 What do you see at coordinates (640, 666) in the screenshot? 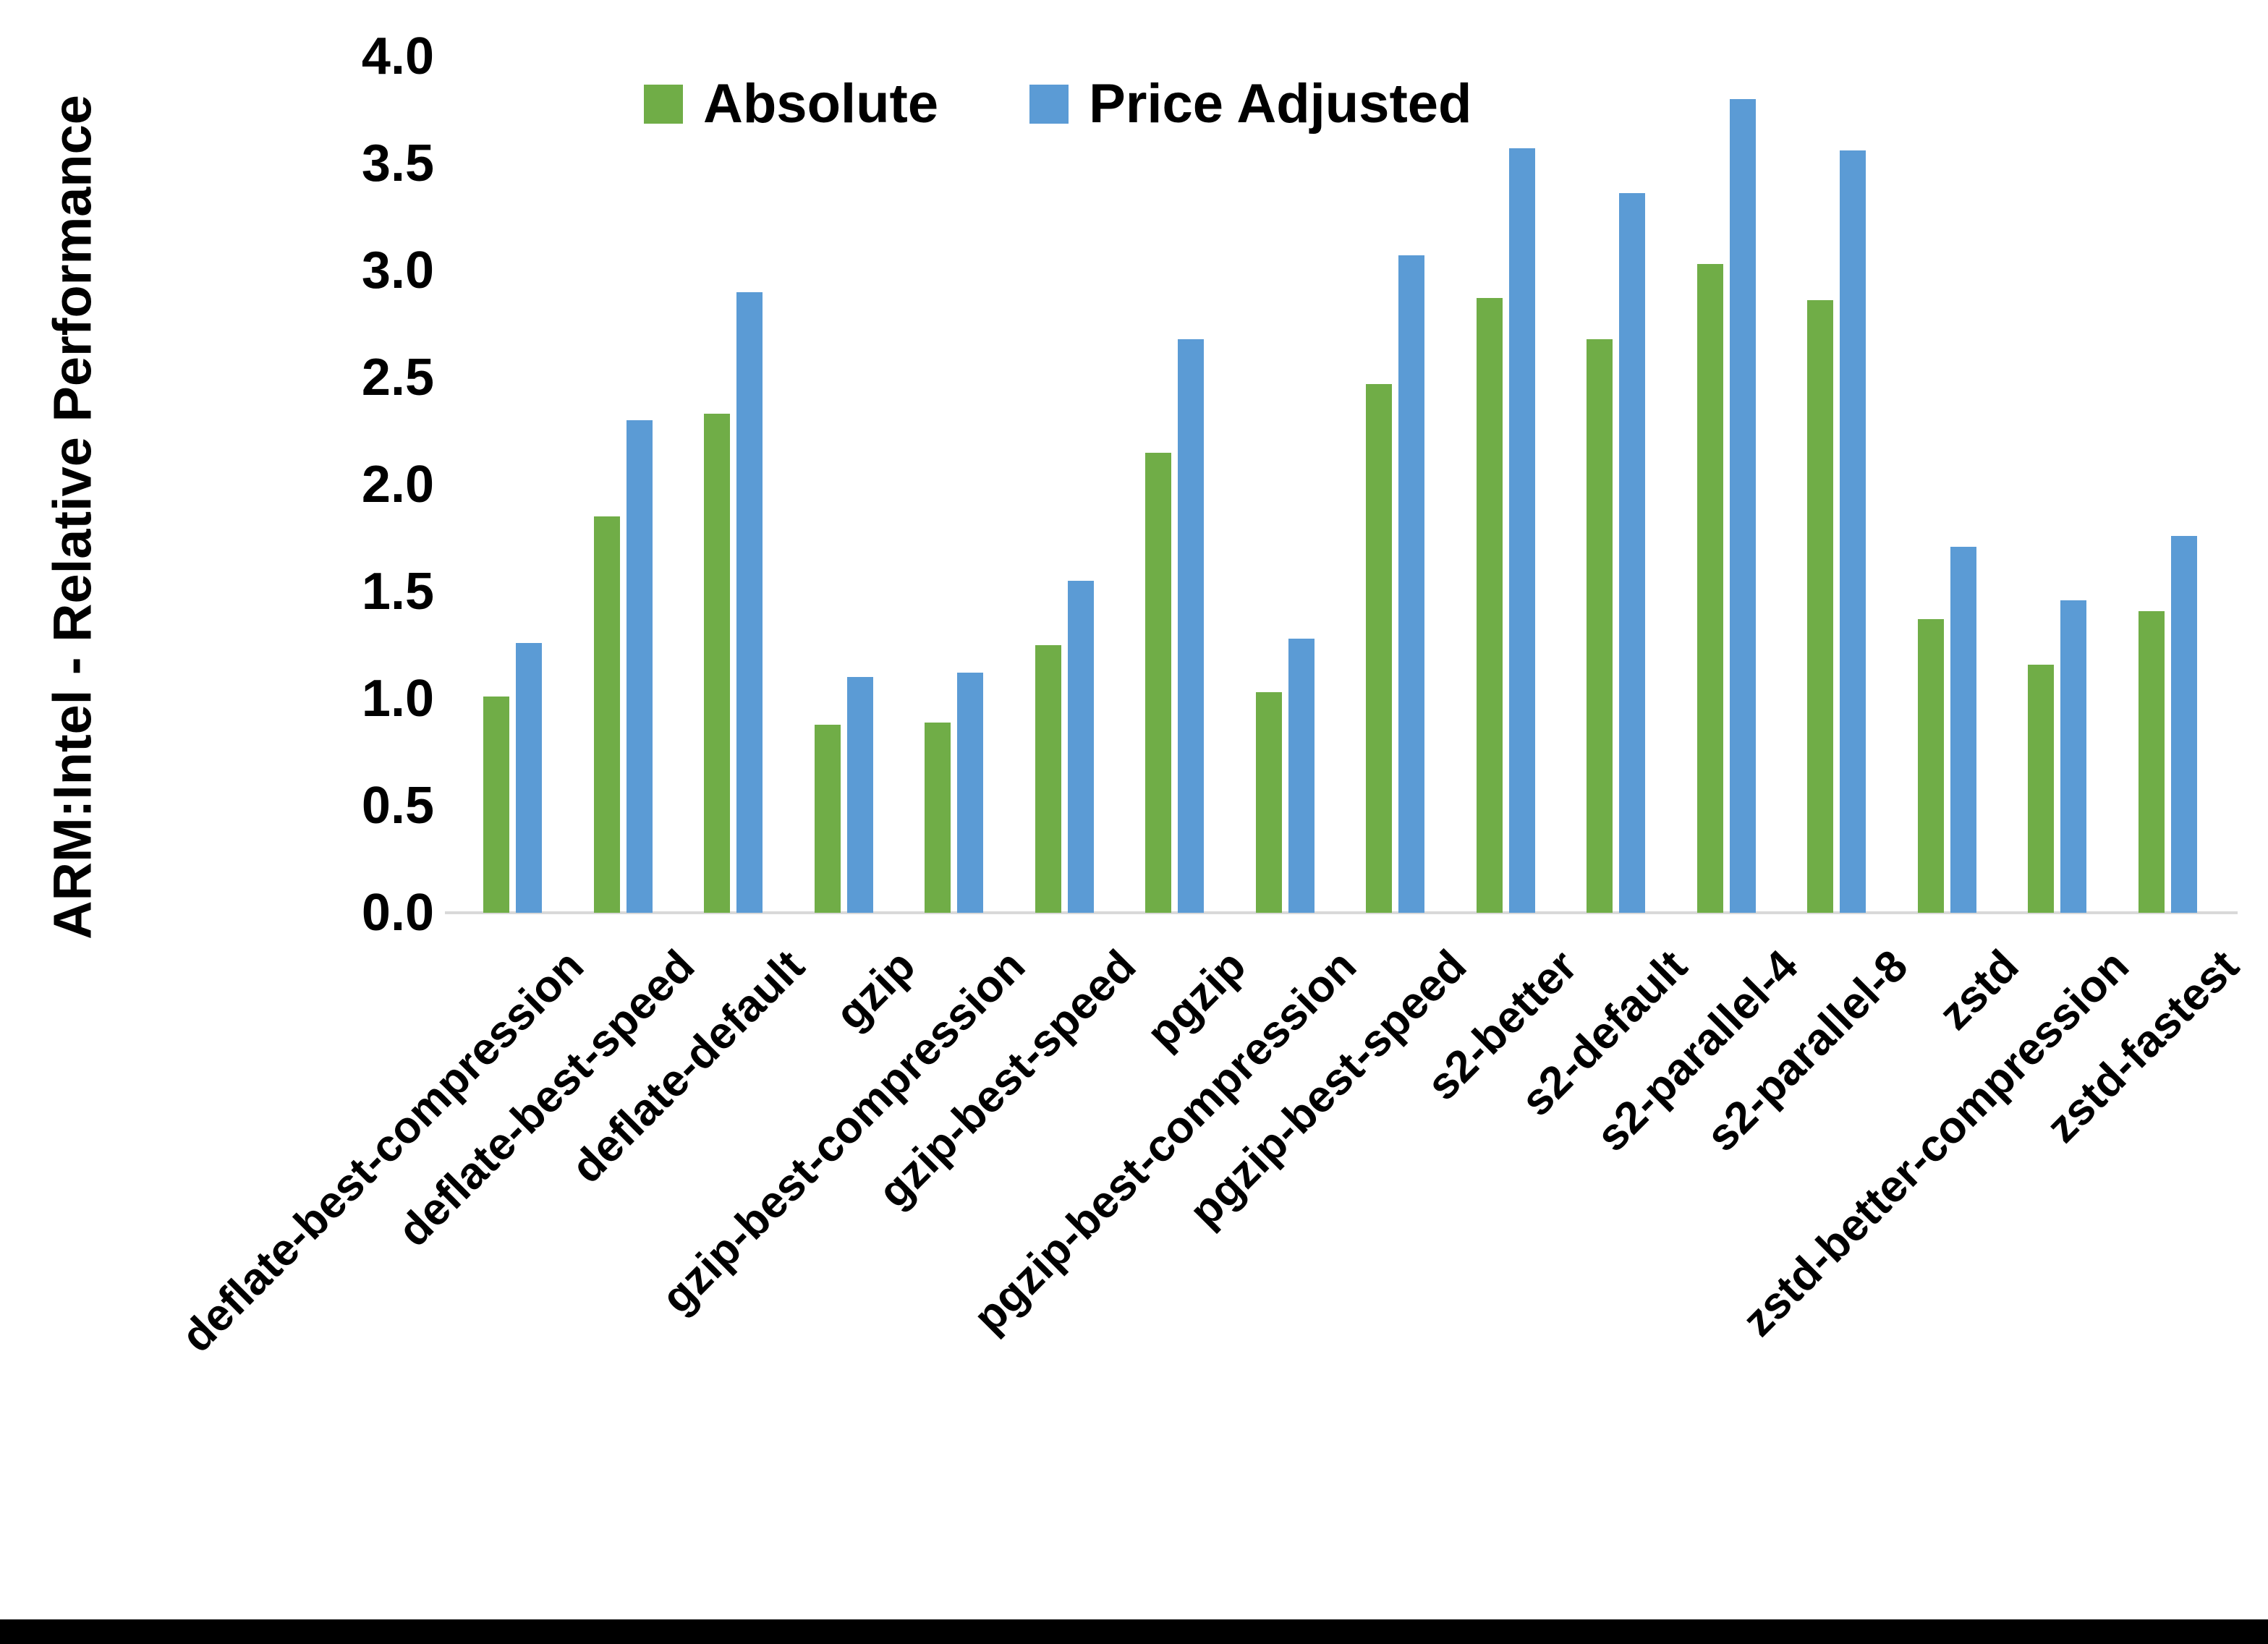
I see `bar-price-adjusted-deflate-best-speed` at bounding box center [640, 666].